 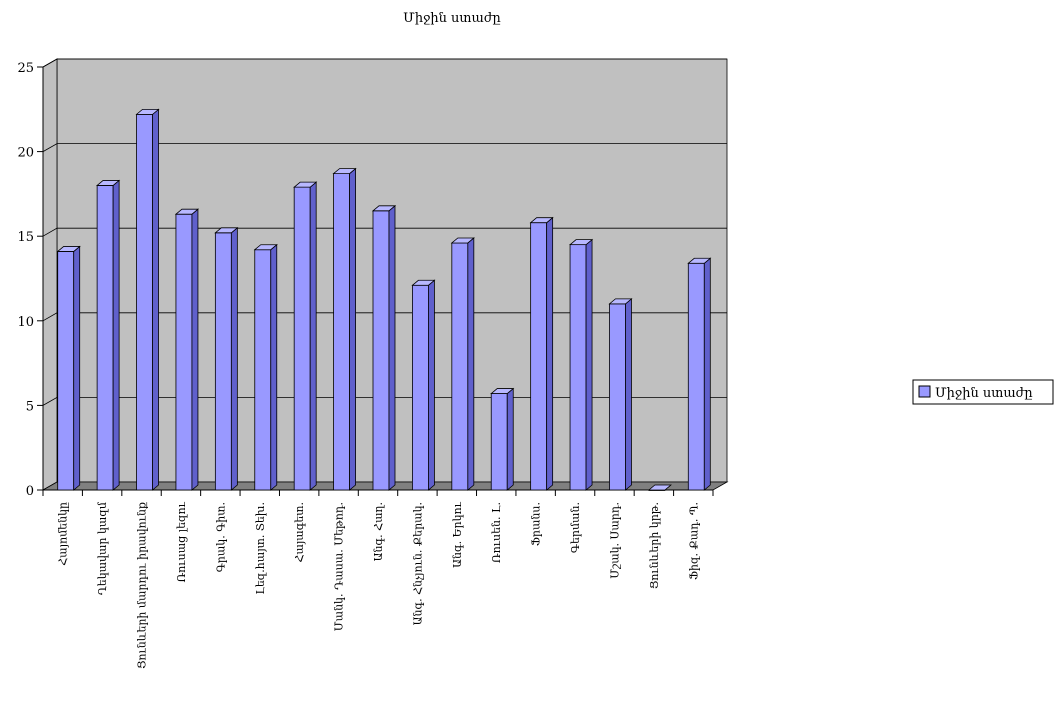 I want to click on category-label: Անգ. Երկու, so click(x=457, y=534).